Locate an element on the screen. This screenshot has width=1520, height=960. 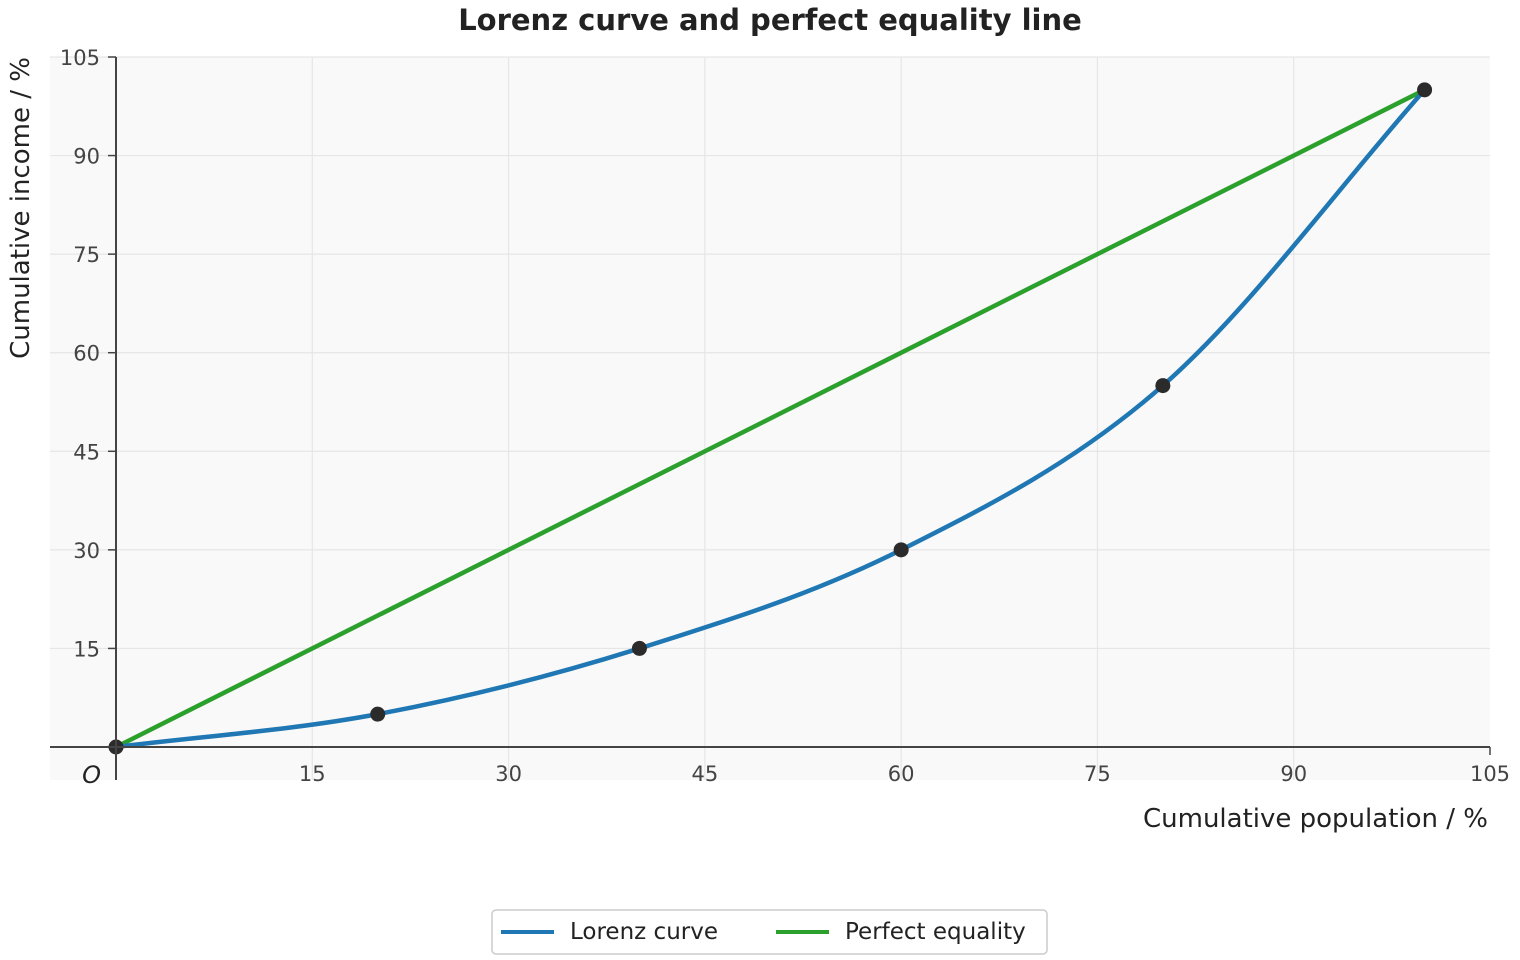
y-tick-label: 15 is located at coordinates (86, 649).